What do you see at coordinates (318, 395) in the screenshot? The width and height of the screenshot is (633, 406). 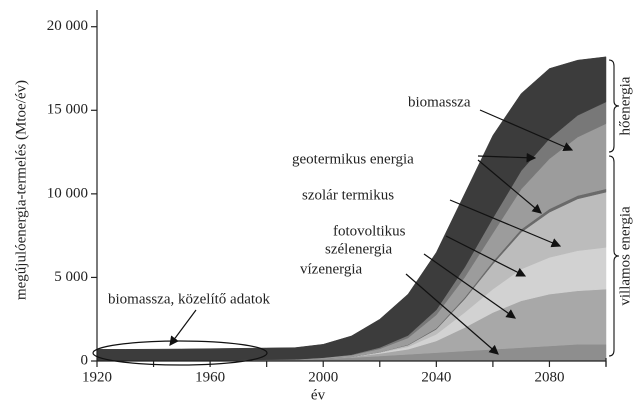 I see `x-axis-label: év` at bounding box center [318, 395].